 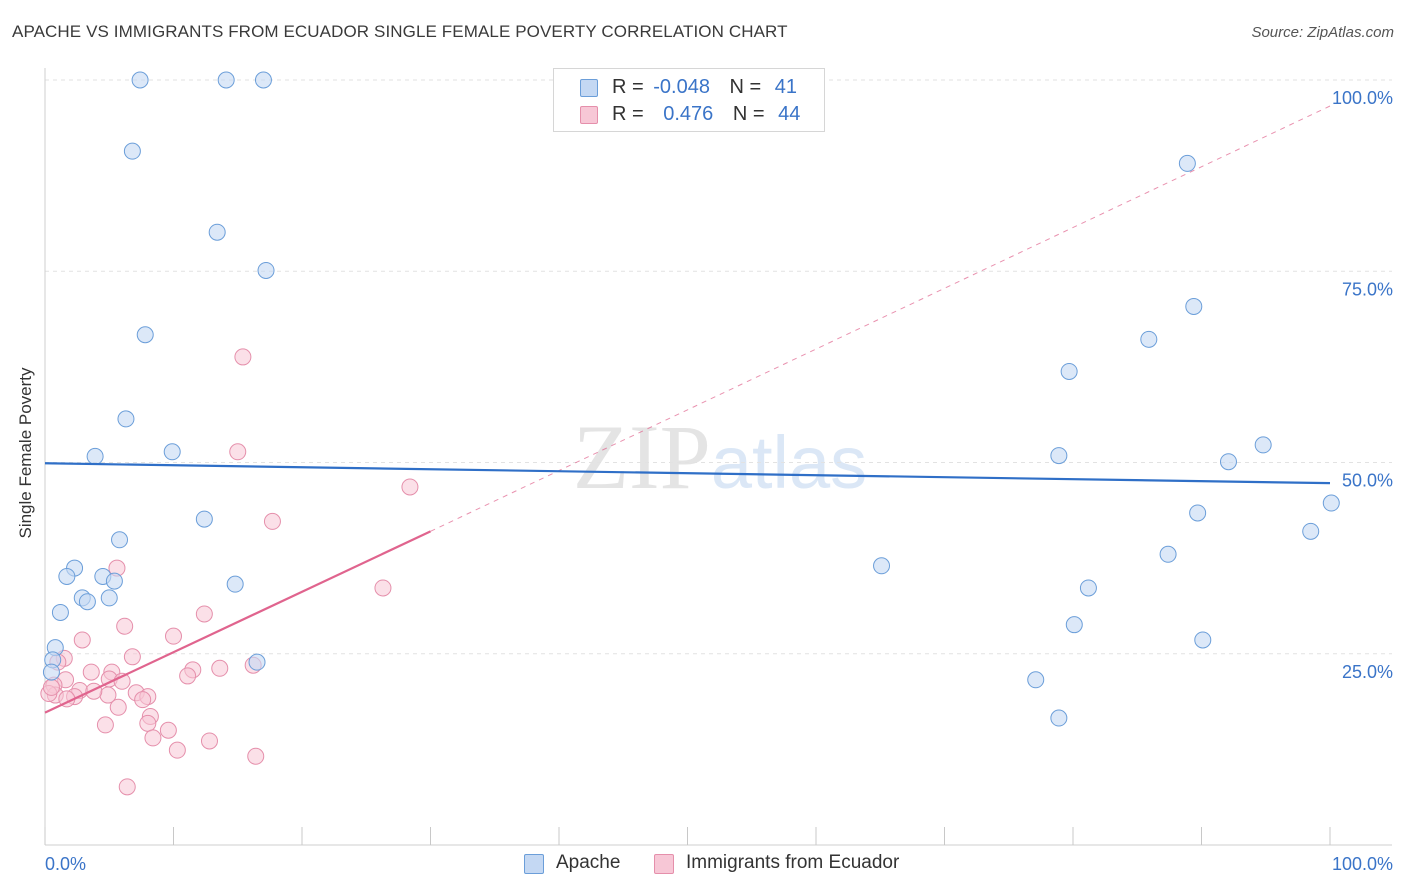 What do you see at coordinates (534, 864) in the screenshot?
I see `apache-legend-swatch` at bounding box center [534, 864].